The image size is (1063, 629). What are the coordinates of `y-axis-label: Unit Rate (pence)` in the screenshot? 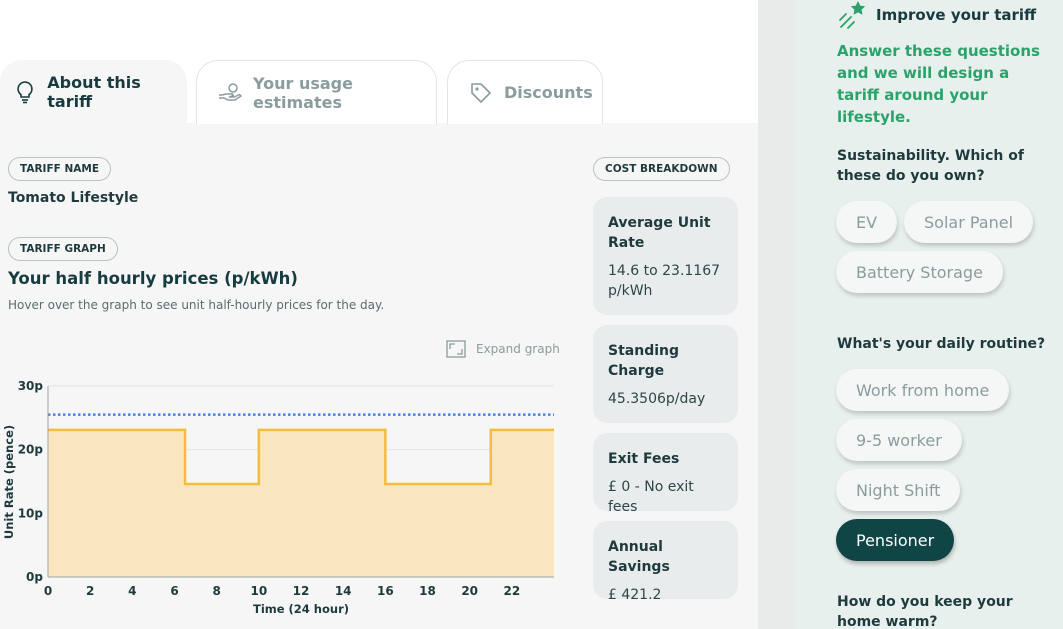 It's located at (9, 482).